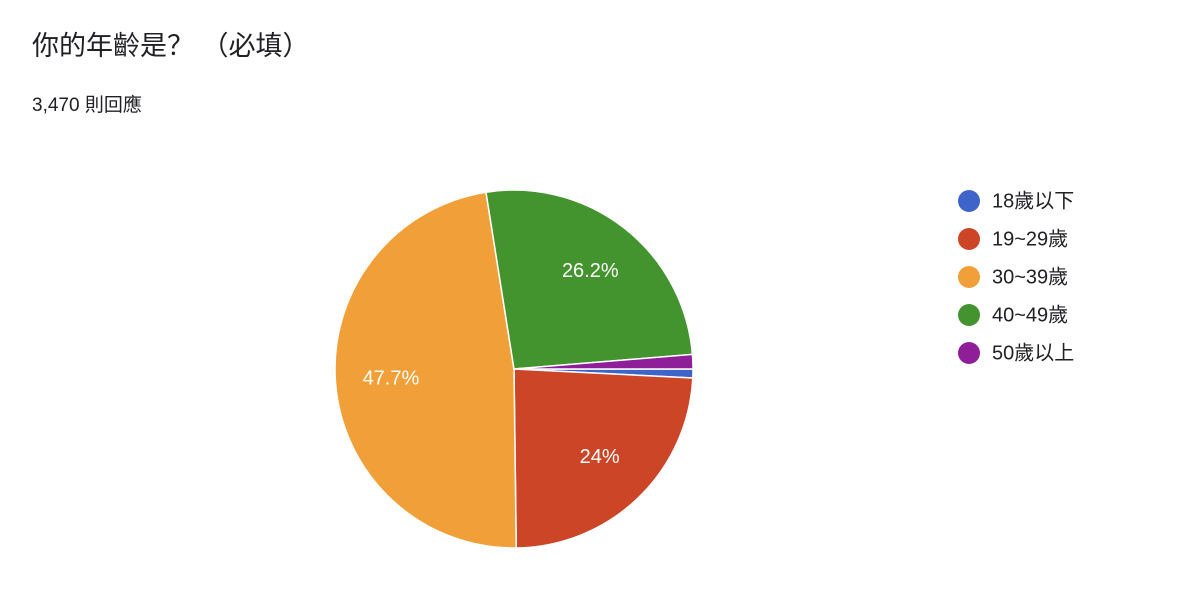 The width and height of the screenshot is (1204, 596). What do you see at coordinates (1030, 276) in the screenshot?
I see `legend-label: 30~39歲` at bounding box center [1030, 276].